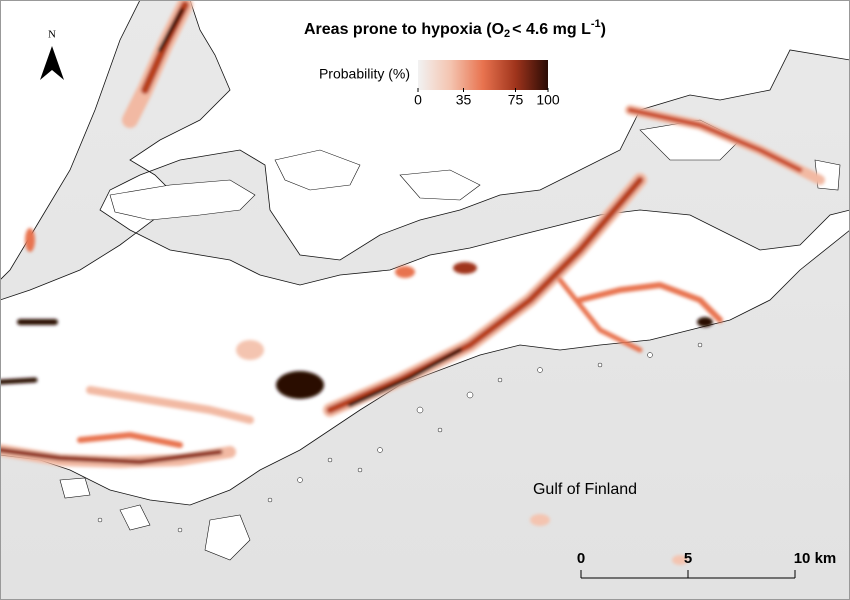 The image size is (850, 600). I want to click on title-part: < 4.6 mg L, so click(551, 29).